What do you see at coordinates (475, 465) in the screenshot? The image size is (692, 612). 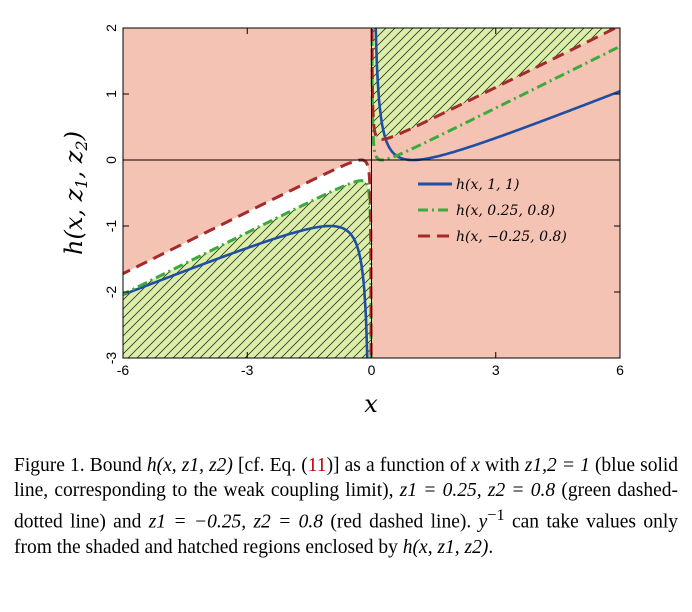 I see `caption-x: x` at bounding box center [475, 465].